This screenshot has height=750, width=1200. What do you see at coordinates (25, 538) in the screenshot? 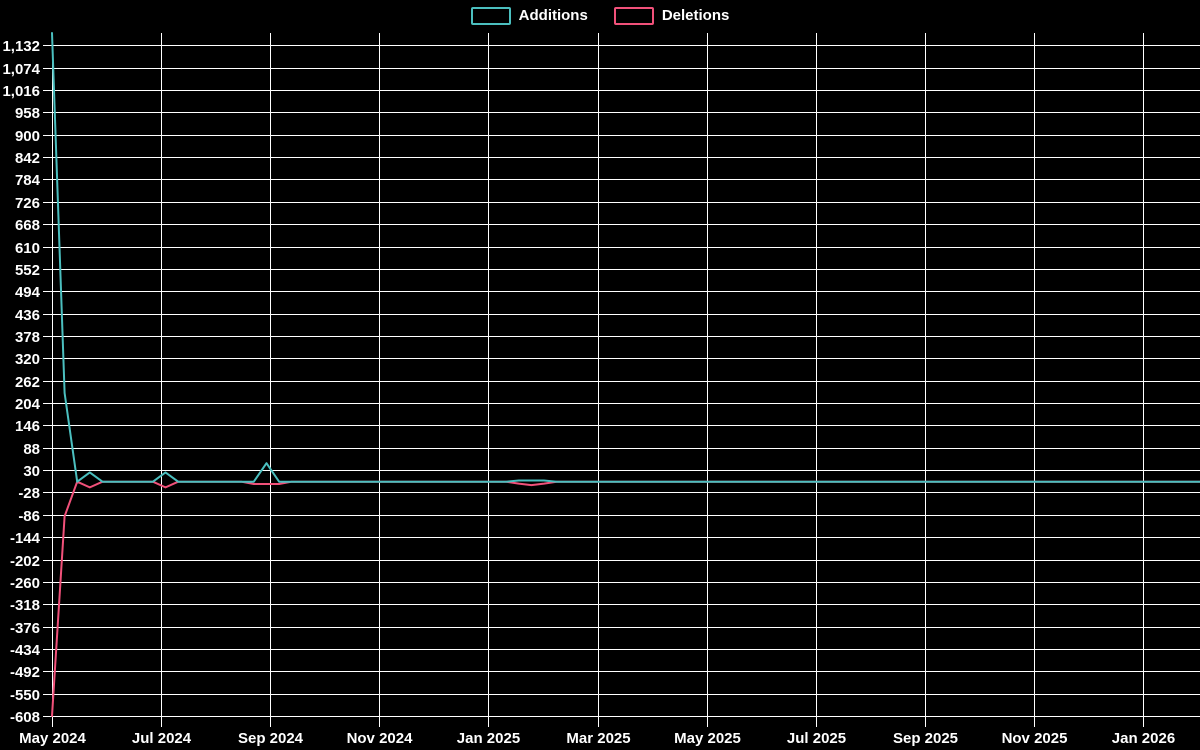
I see `y-tick-label: -144` at bounding box center [25, 538].